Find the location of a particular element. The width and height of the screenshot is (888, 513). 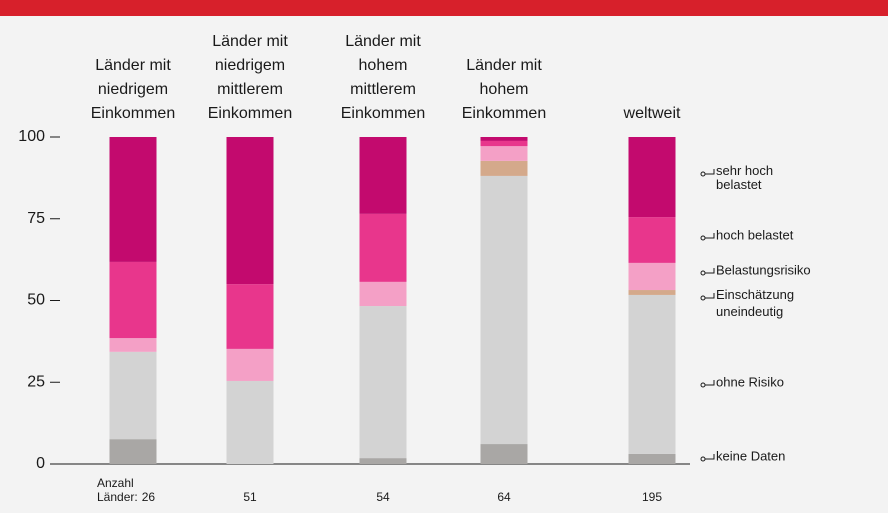

category-label: weltweit is located at coordinates (652, 113).